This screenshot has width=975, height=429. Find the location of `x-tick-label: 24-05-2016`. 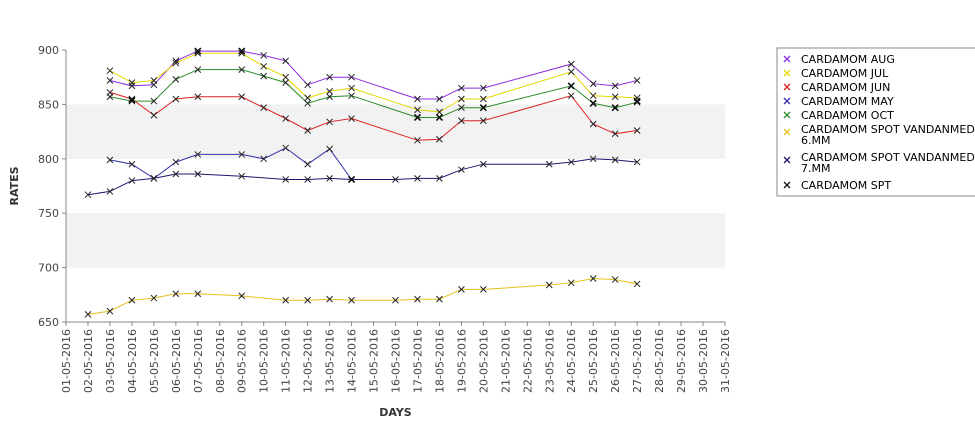

x-tick-label: 24-05-2016 is located at coordinates (571, 361).